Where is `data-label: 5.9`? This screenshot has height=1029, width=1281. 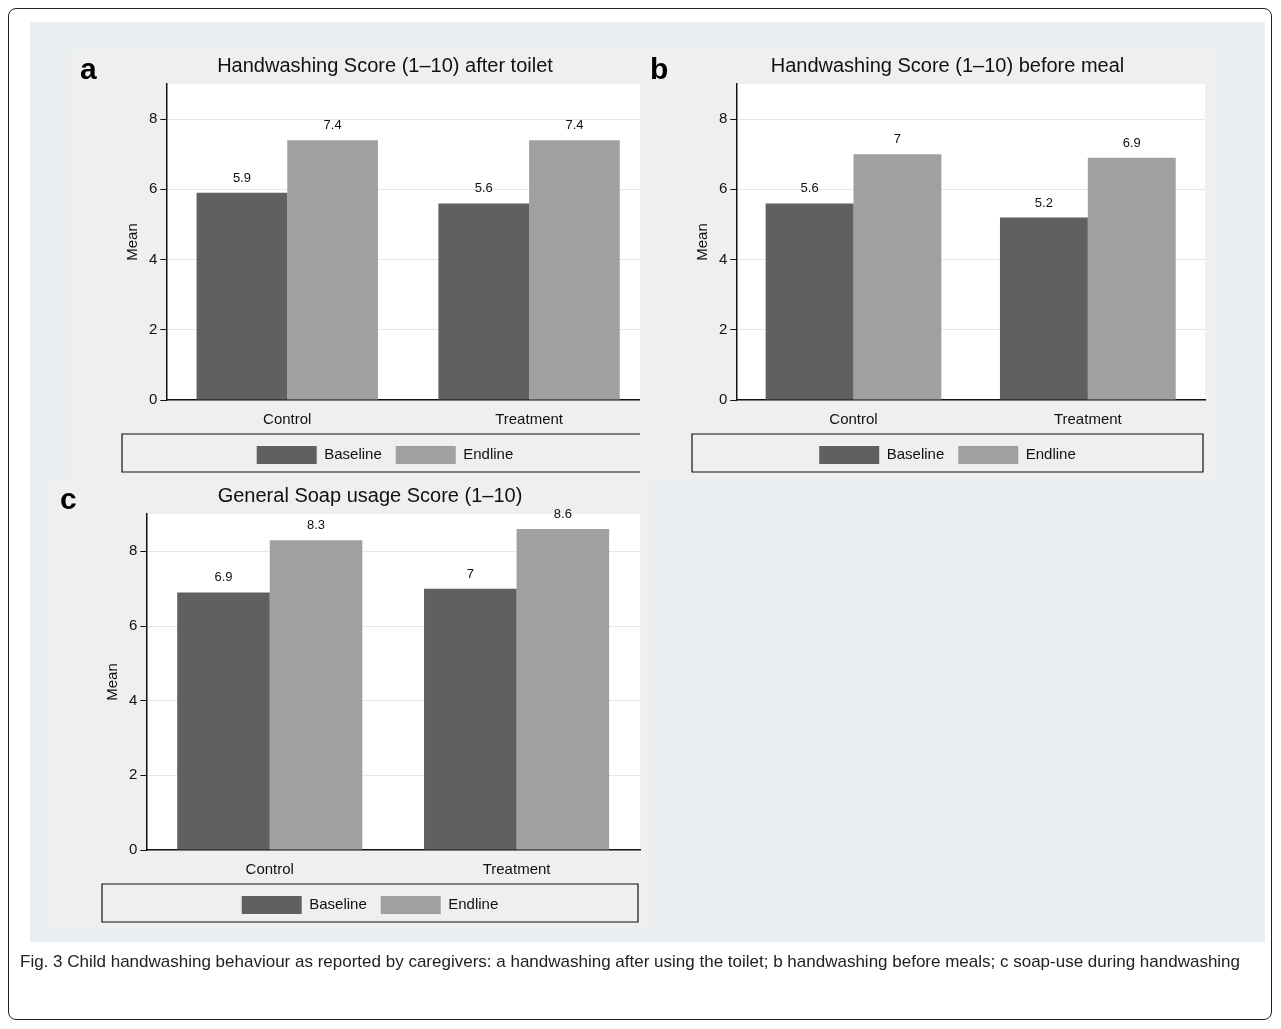 data-label: 5.9 is located at coordinates (241, 177).